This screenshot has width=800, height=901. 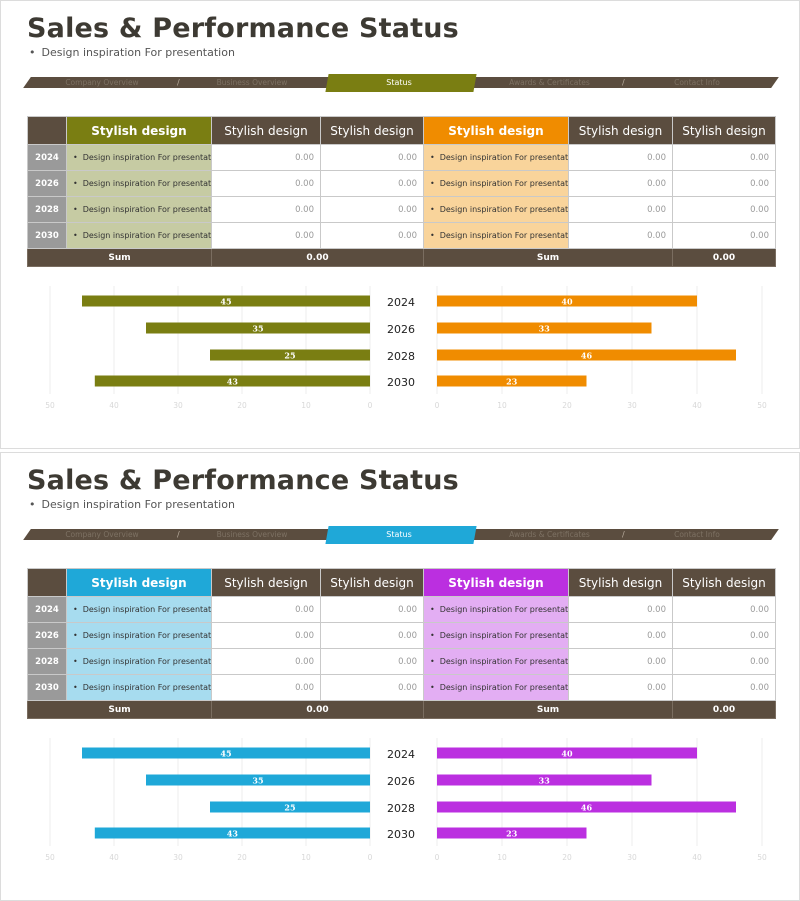 What do you see at coordinates (401, 257) in the screenshot?
I see `table-sum-row: Sum 0.00 Sum 0.00` at bounding box center [401, 257].